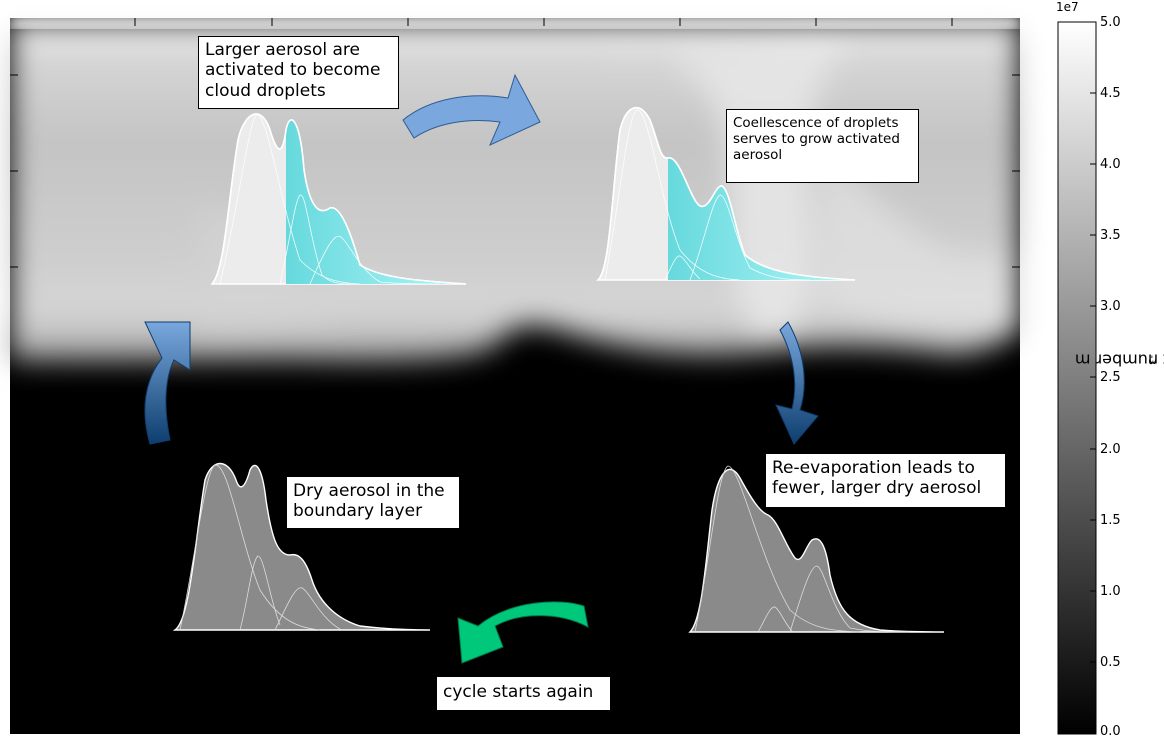 The width and height of the screenshot is (1164, 739). What do you see at coordinates (1110, 377) in the screenshot?
I see `colorbar-tick: 2.5` at bounding box center [1110, 377].